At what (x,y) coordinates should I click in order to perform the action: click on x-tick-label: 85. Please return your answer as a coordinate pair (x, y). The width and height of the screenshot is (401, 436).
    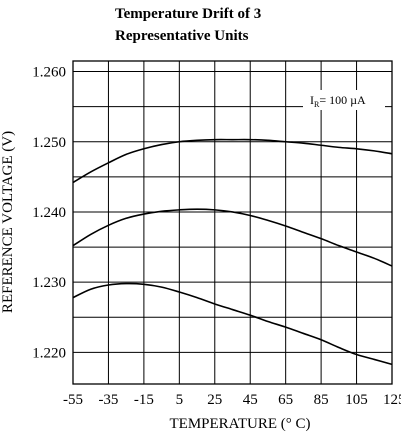
    Looking at the image, I should click on (321, 400).